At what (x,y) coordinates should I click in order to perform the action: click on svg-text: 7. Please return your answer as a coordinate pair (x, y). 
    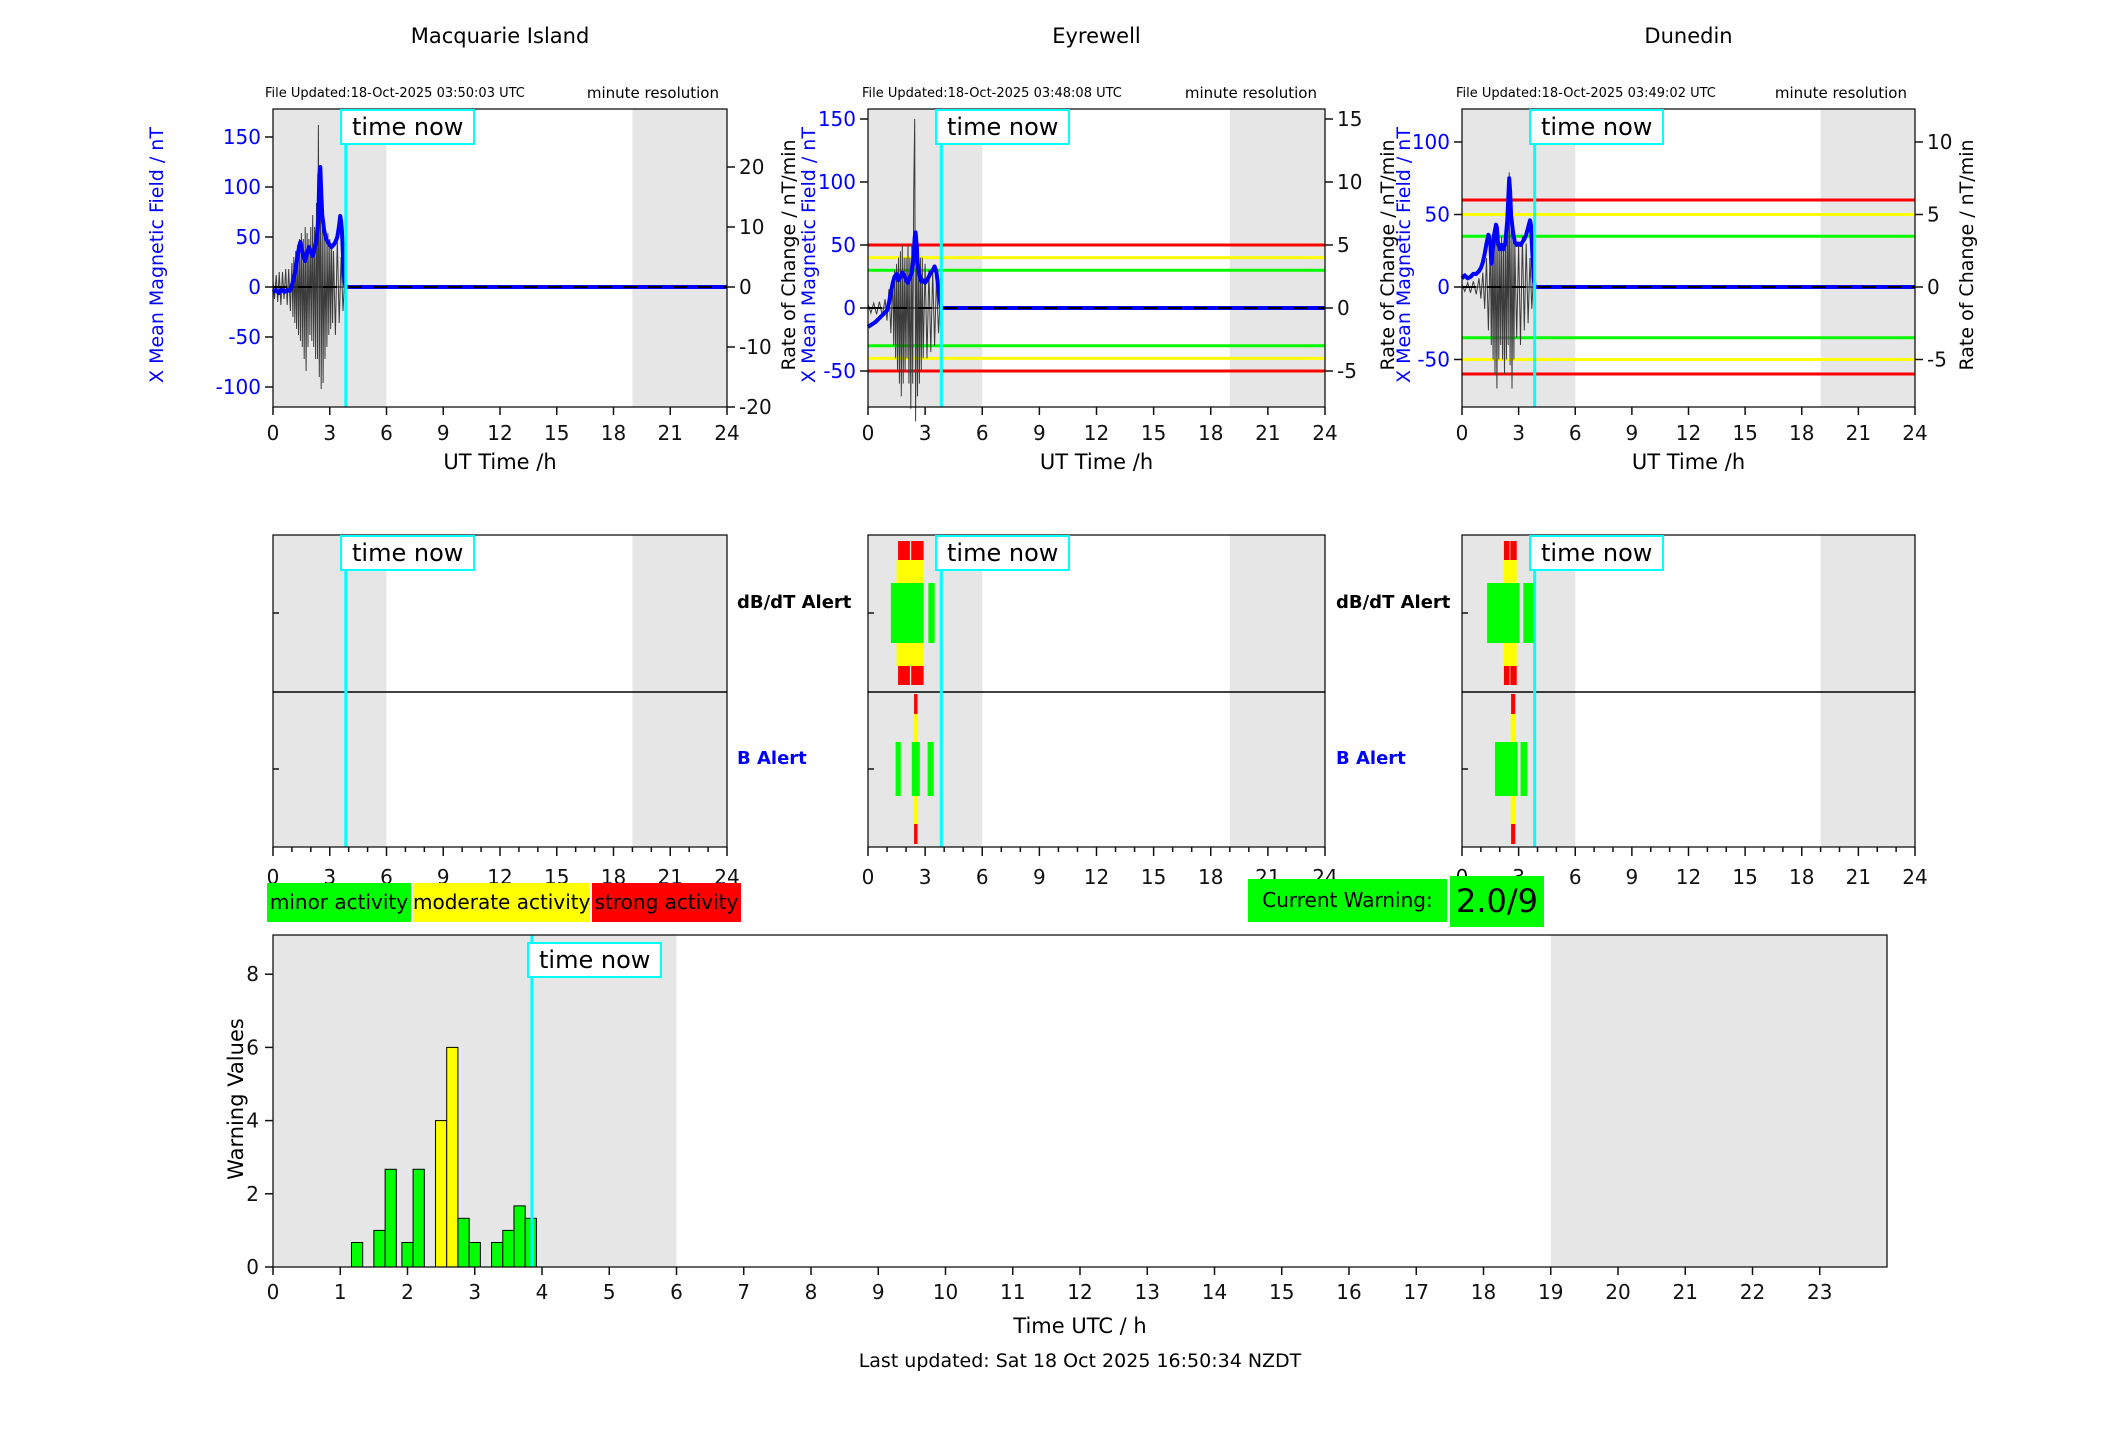
    Looking at the image, I should click on (743, 1292).